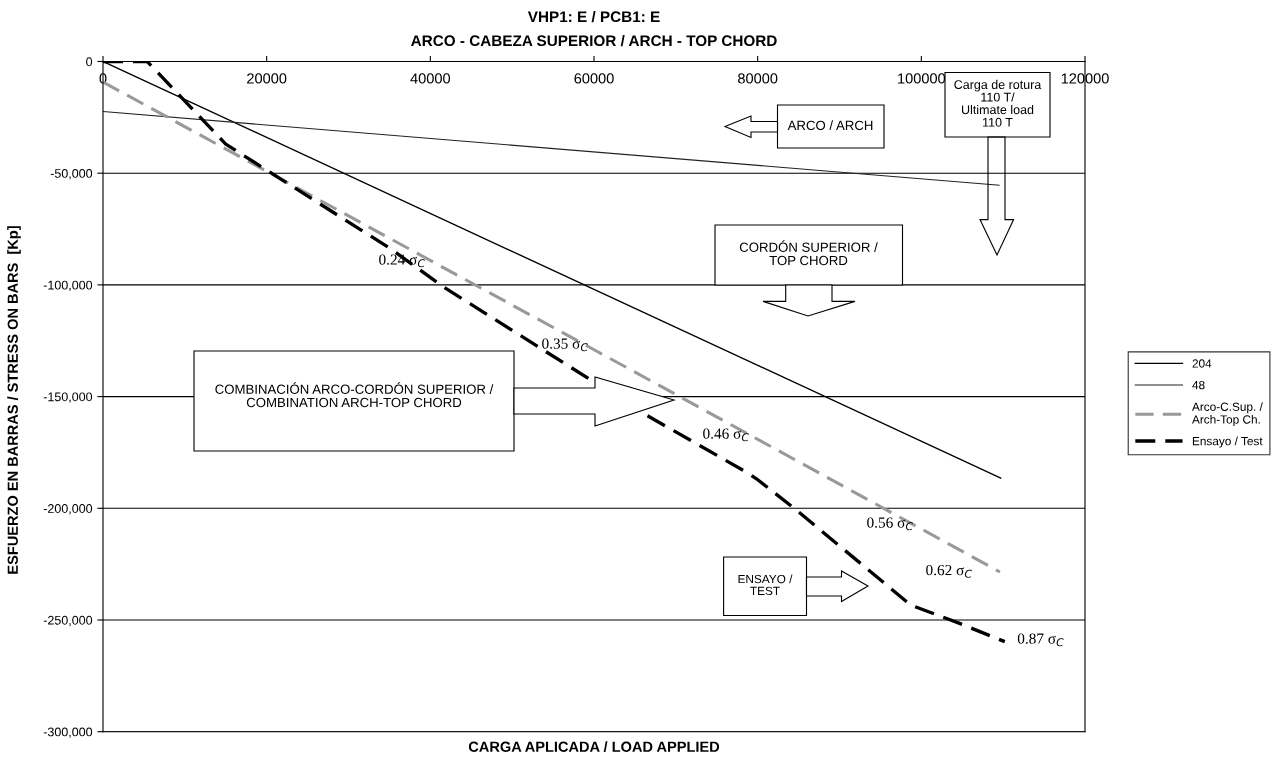 The height and width of the screenshot is (769, 1275). Describe the element at coordinates (594, 40) in the screenshot. I see `chart-subtitle: ARCO - CABEZA SUPERIOR / ARCH - TOP CHORD` at that location.